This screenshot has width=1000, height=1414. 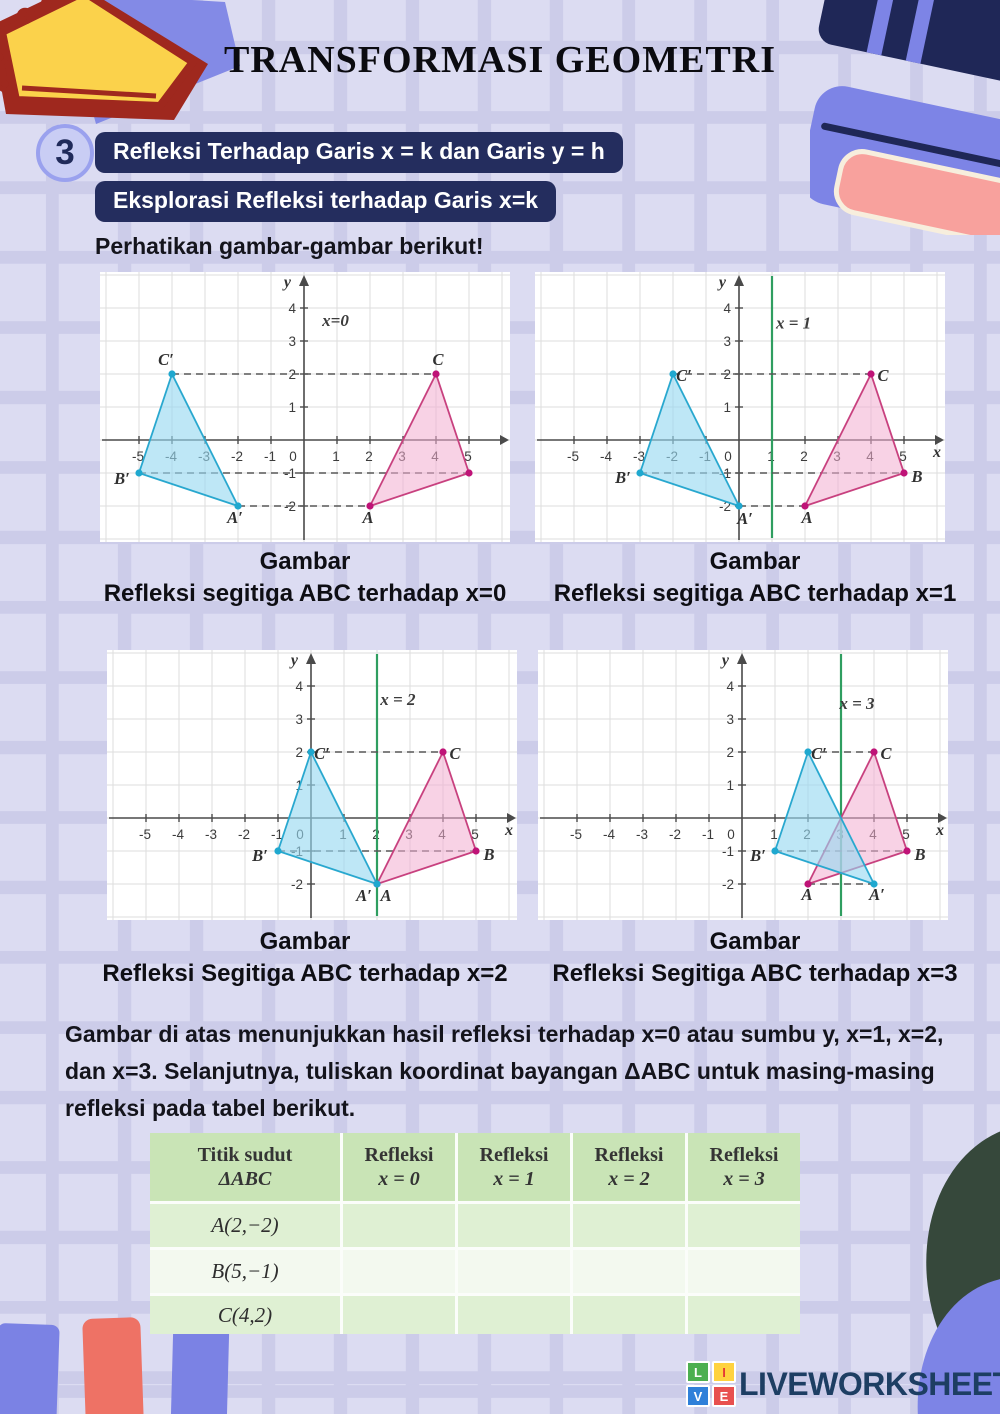 What do you see at coordinates (744, 1315) in the screenshot?
I see `answer-cell-r2-c3` at bounding box center [744, 1315].